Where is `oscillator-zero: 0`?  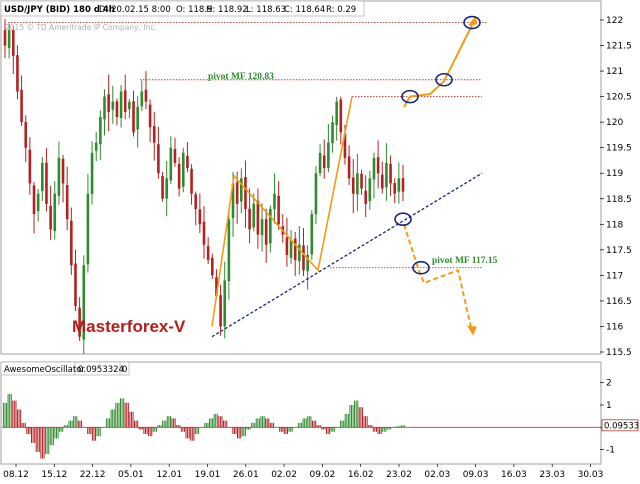 oscillator-zero: 0 is located at coordinates (124, 370).